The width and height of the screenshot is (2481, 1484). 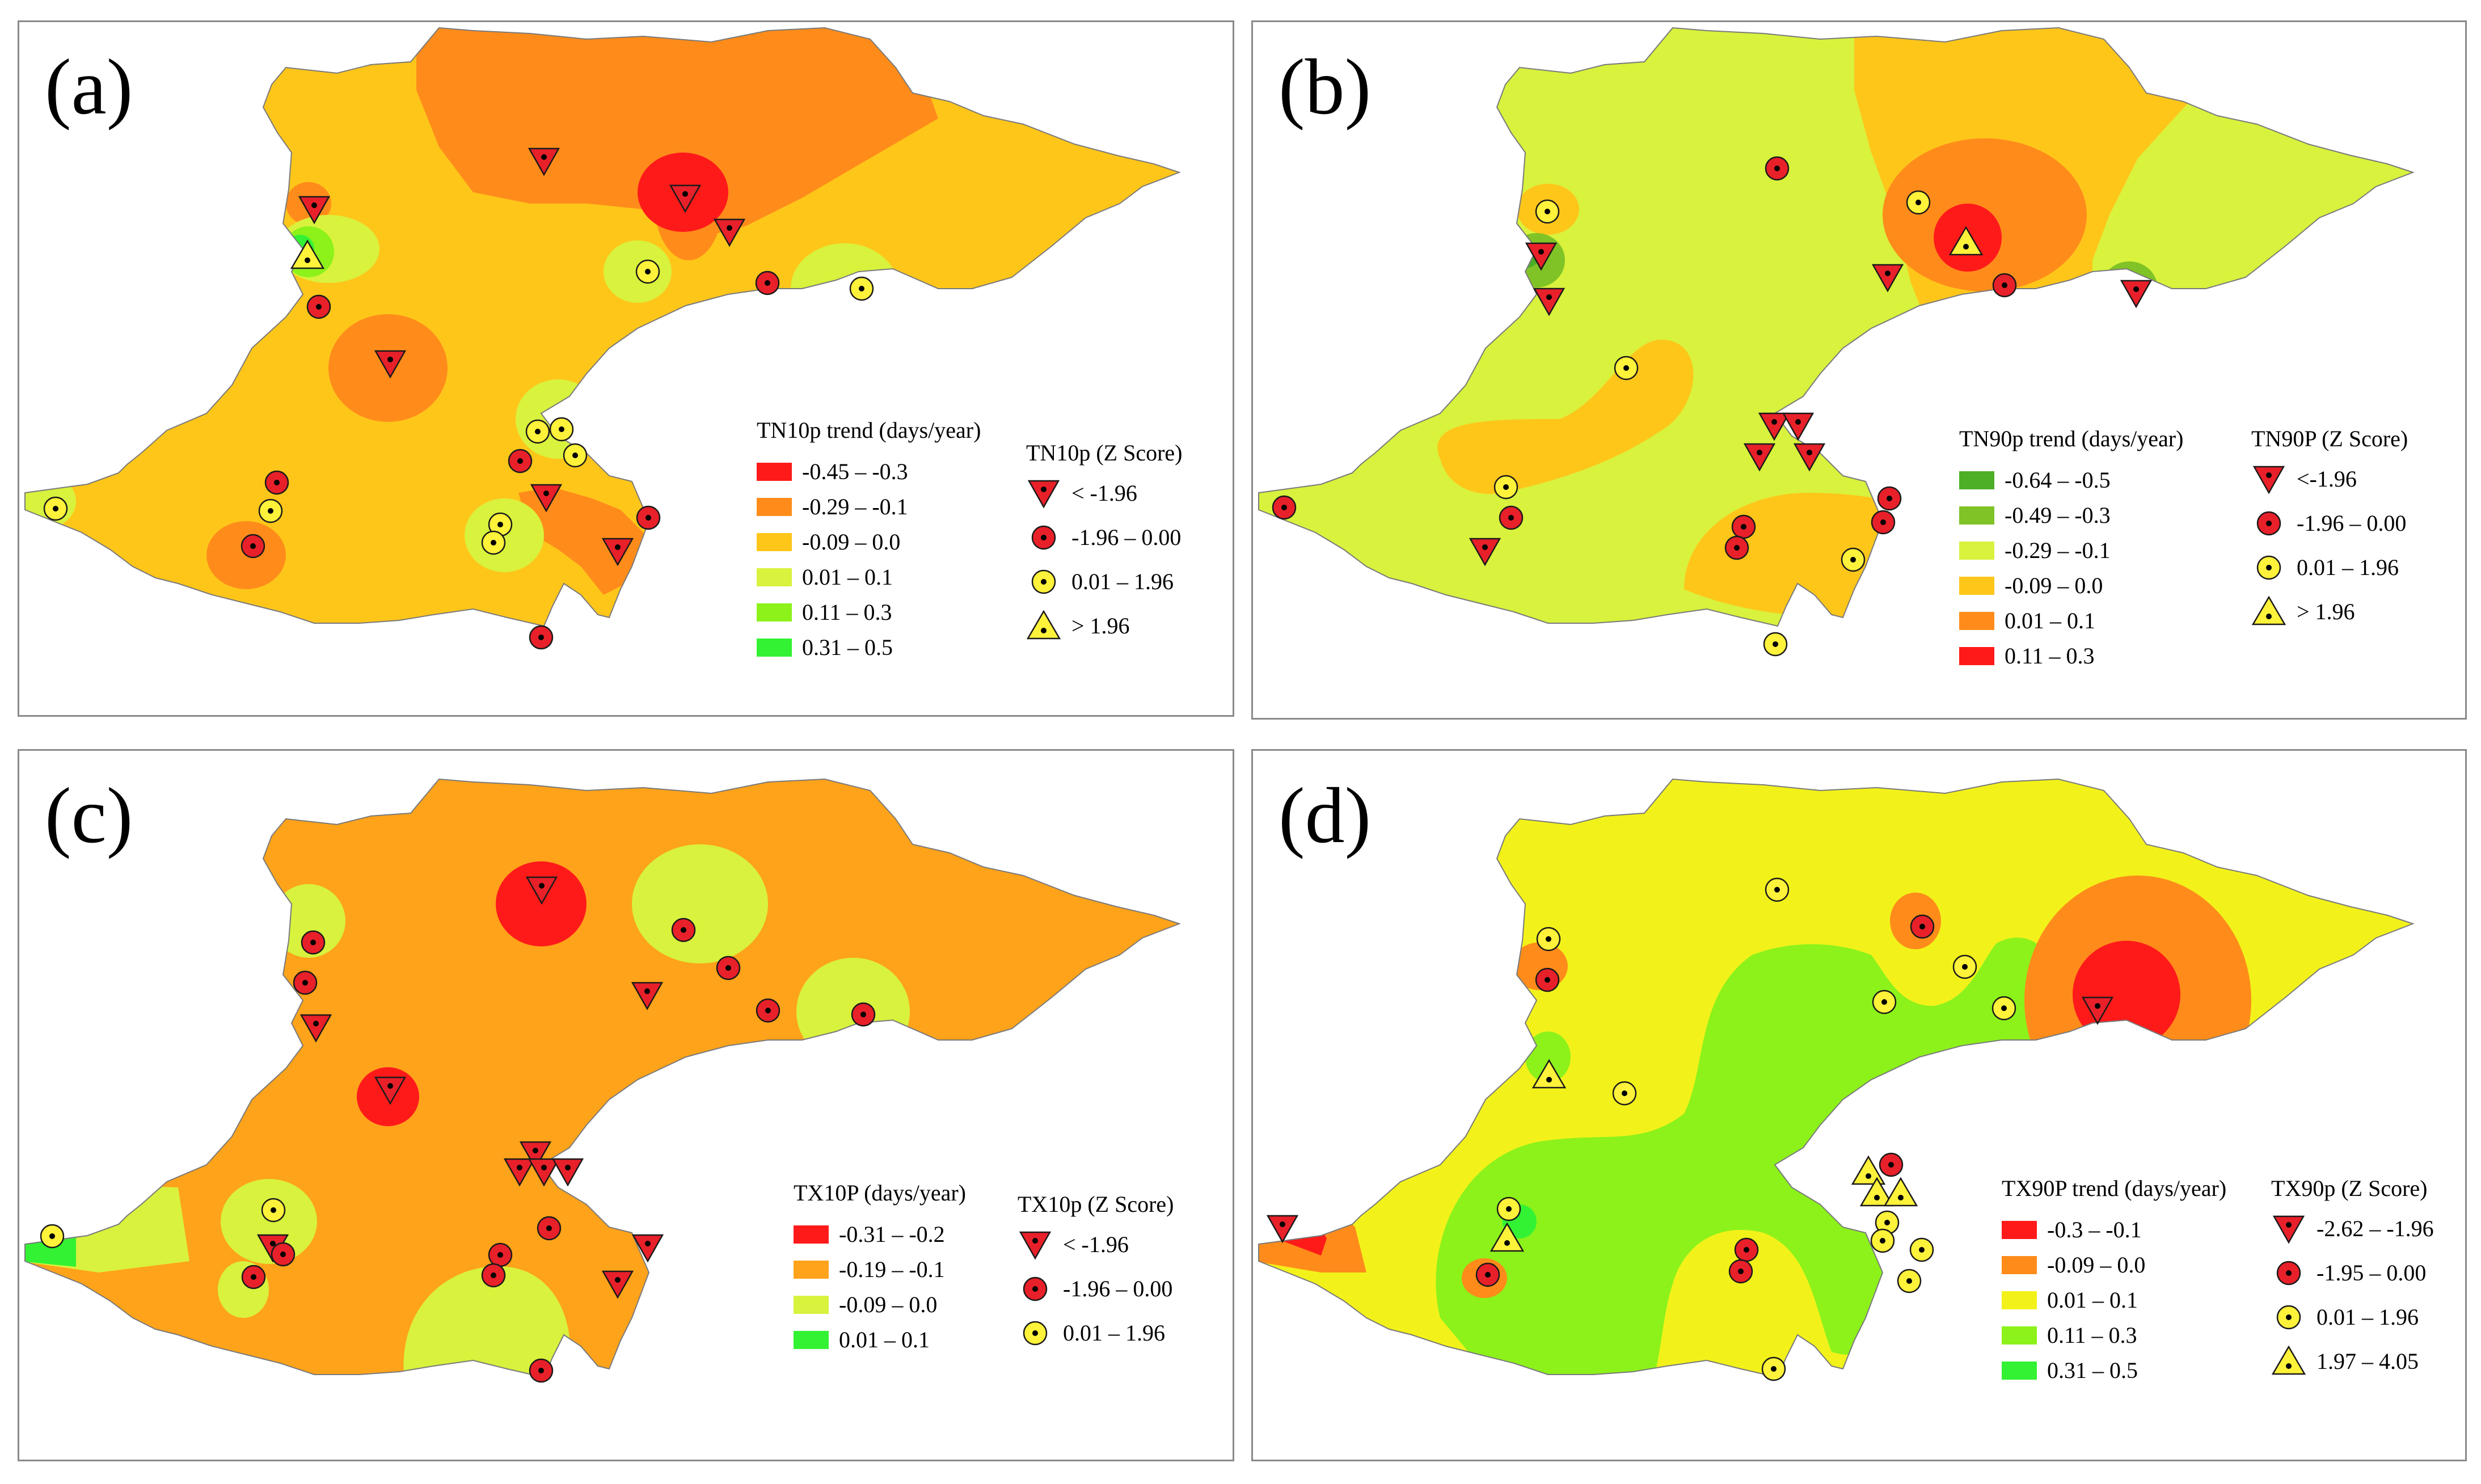 What do you see at coordinates (869, 430) in the screenshot?
I see `trend-legend-title: TN10p trend (days/year)` at bounding box center [869, 430].